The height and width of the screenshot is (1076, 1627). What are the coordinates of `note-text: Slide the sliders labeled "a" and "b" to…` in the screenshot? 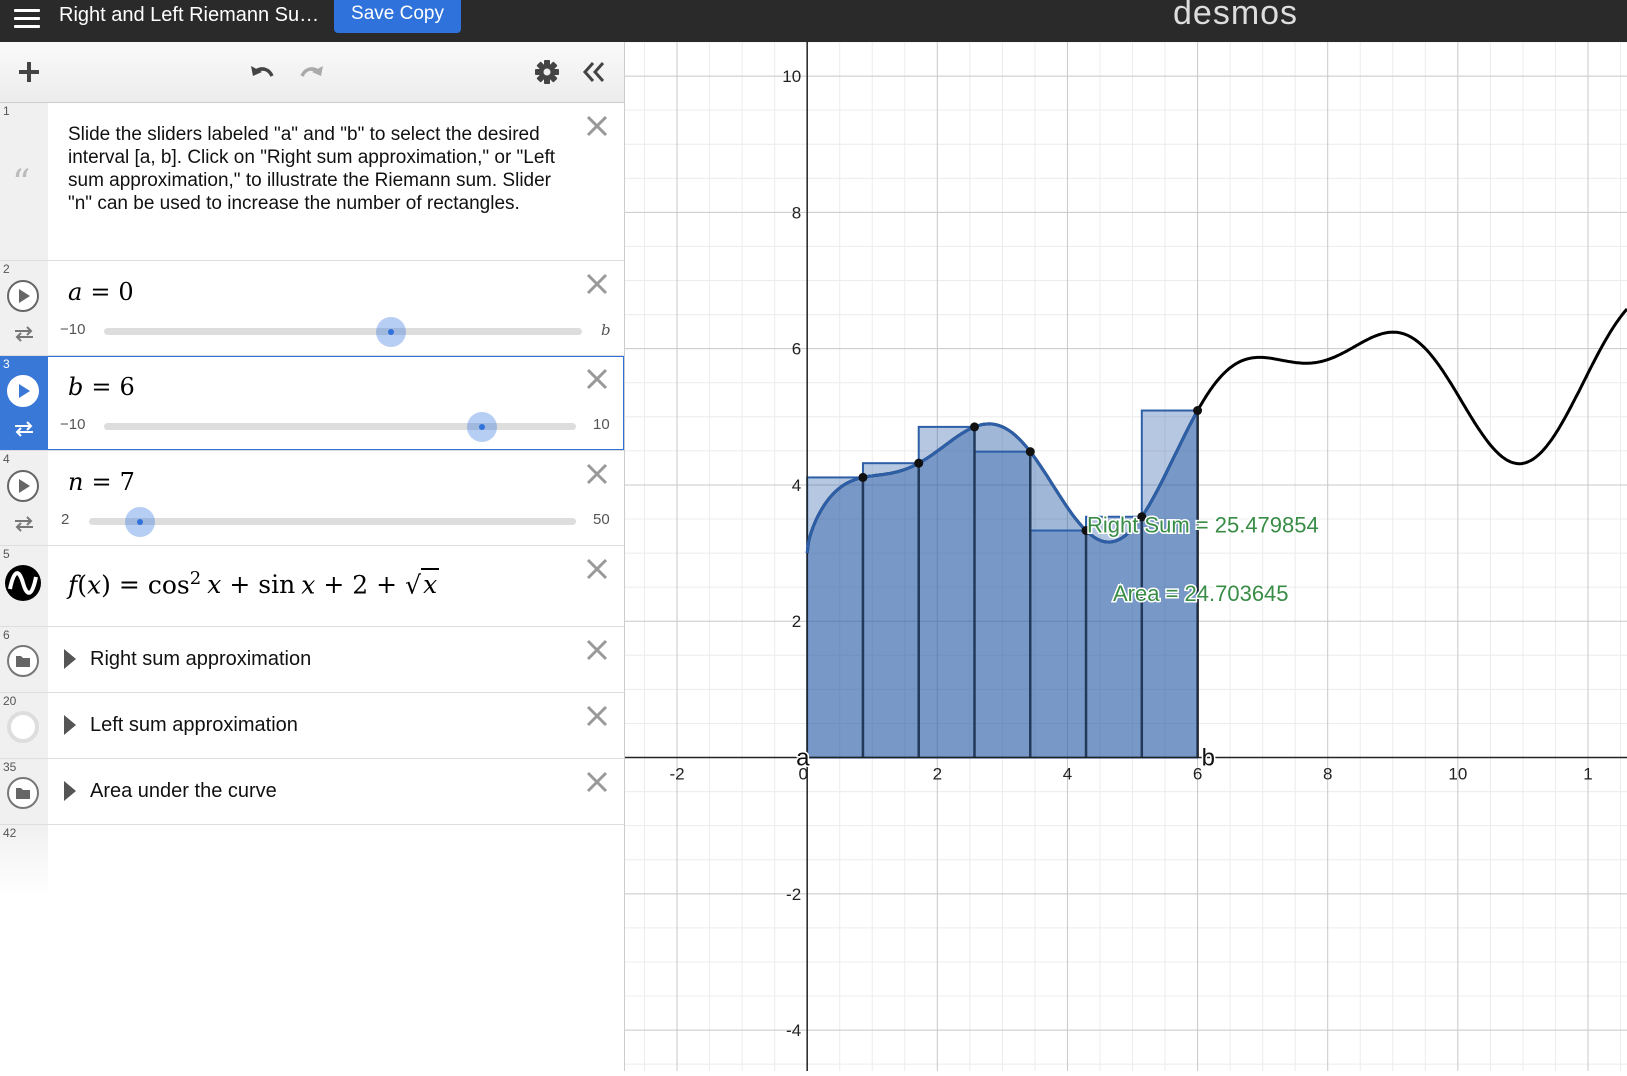 It's located at (311, 169).